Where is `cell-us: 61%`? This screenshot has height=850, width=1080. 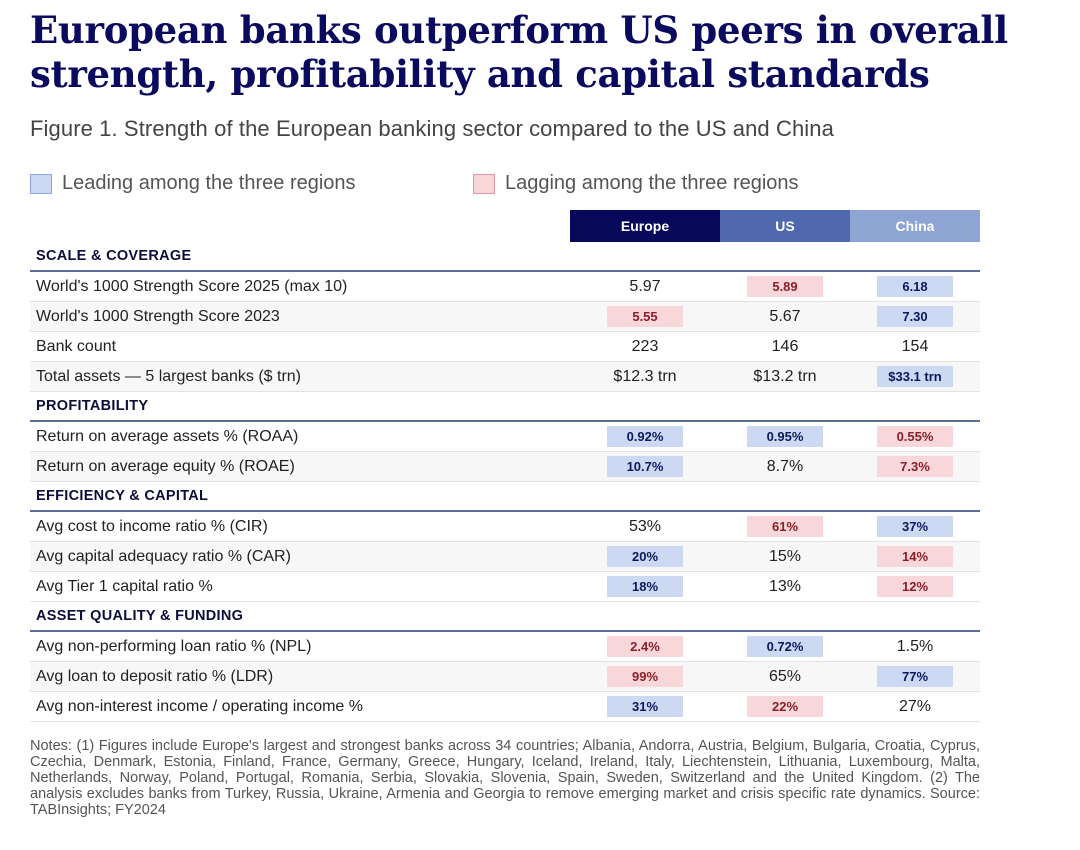 cell-us: 61% is located at coordinates (785, 526).